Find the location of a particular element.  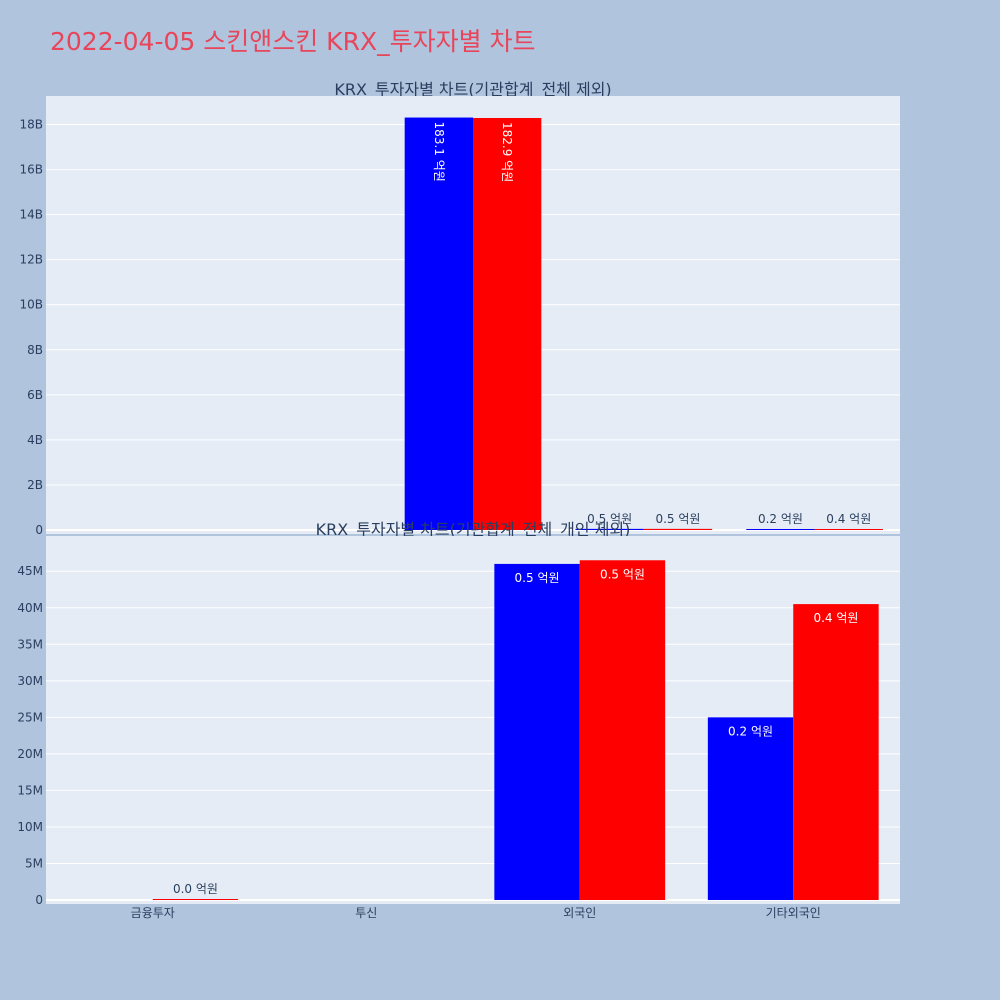

y-tick-label: 20M is located at coordinates (30, 754).